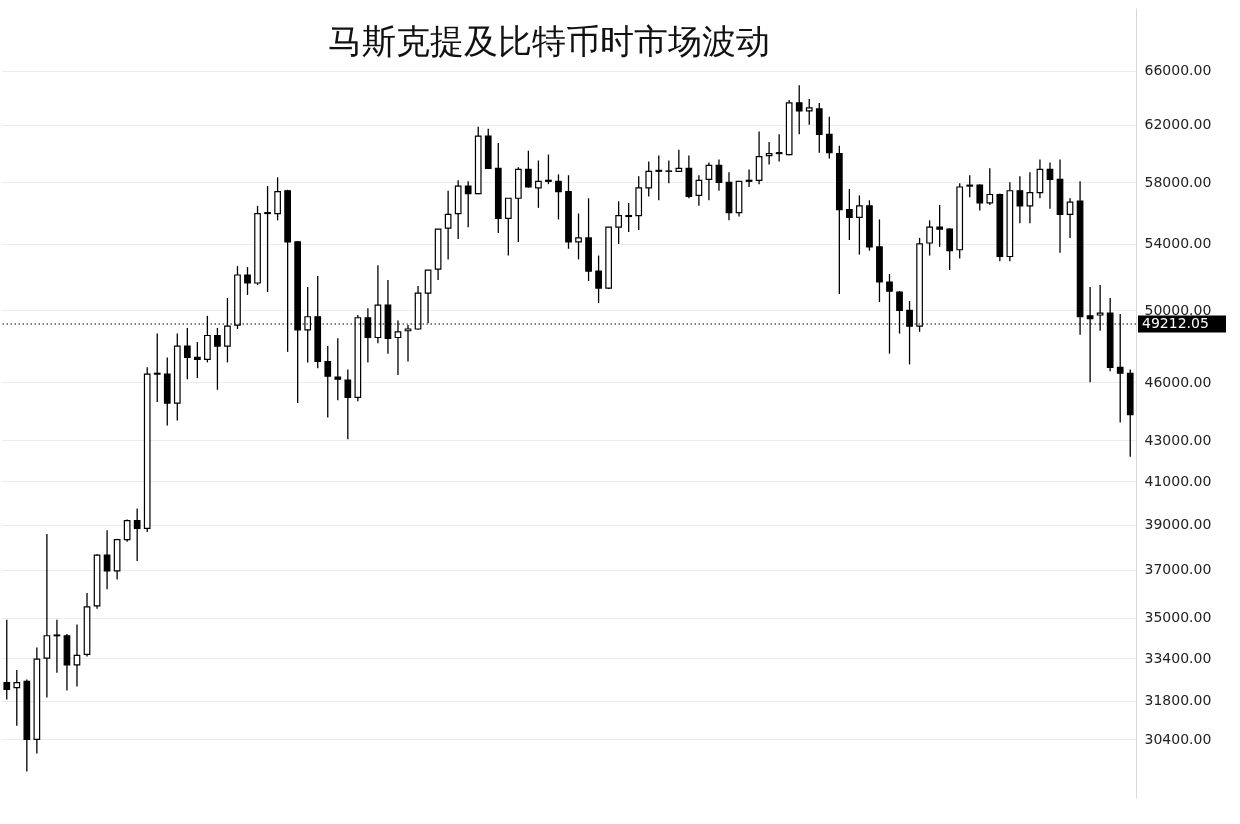 The width and height of the screenshot is (1240, 824). I want to click on y-tick-label: 41000.00, so click(1178, 480).